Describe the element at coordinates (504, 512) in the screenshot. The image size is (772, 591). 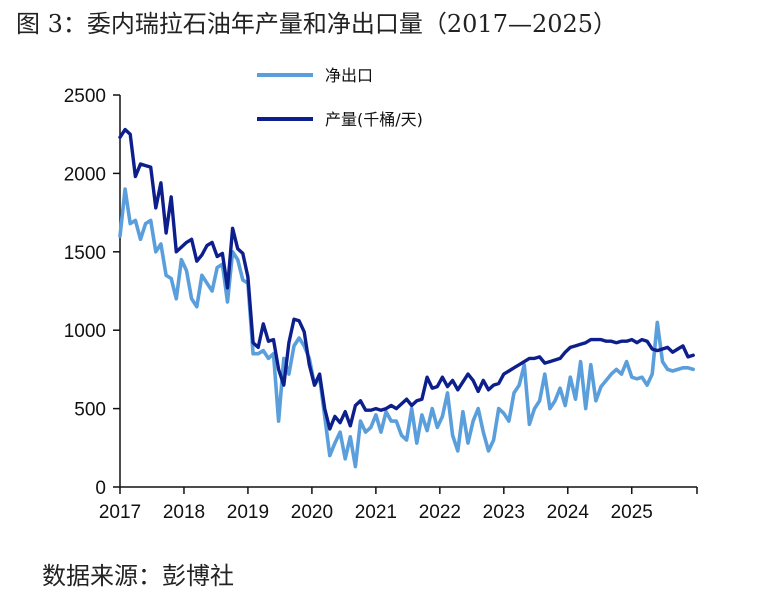
I see `x-tick-label: 2023` at that location.